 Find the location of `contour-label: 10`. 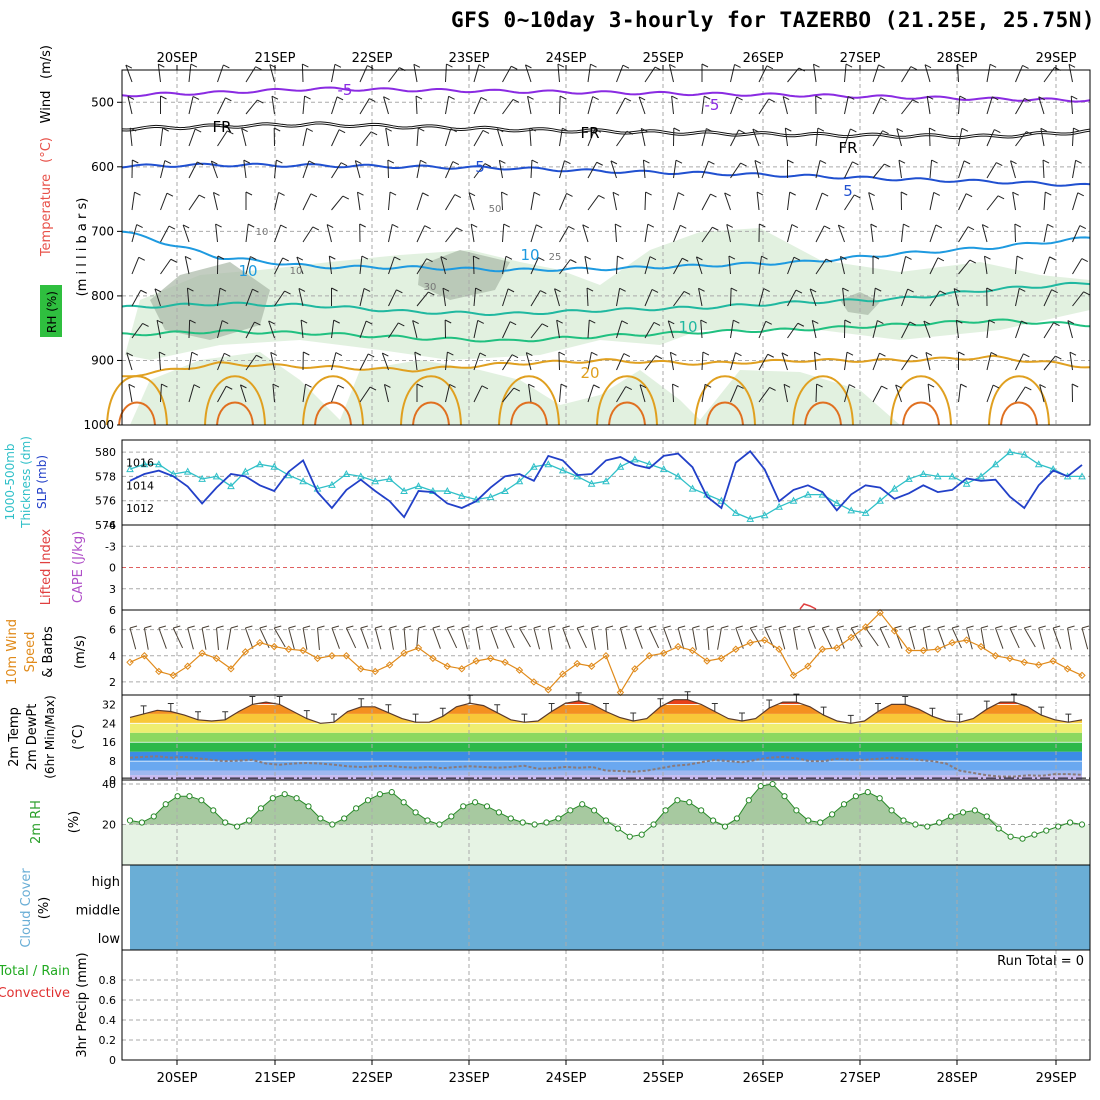

contour-label: 10 is located at coordinates (687, 327).